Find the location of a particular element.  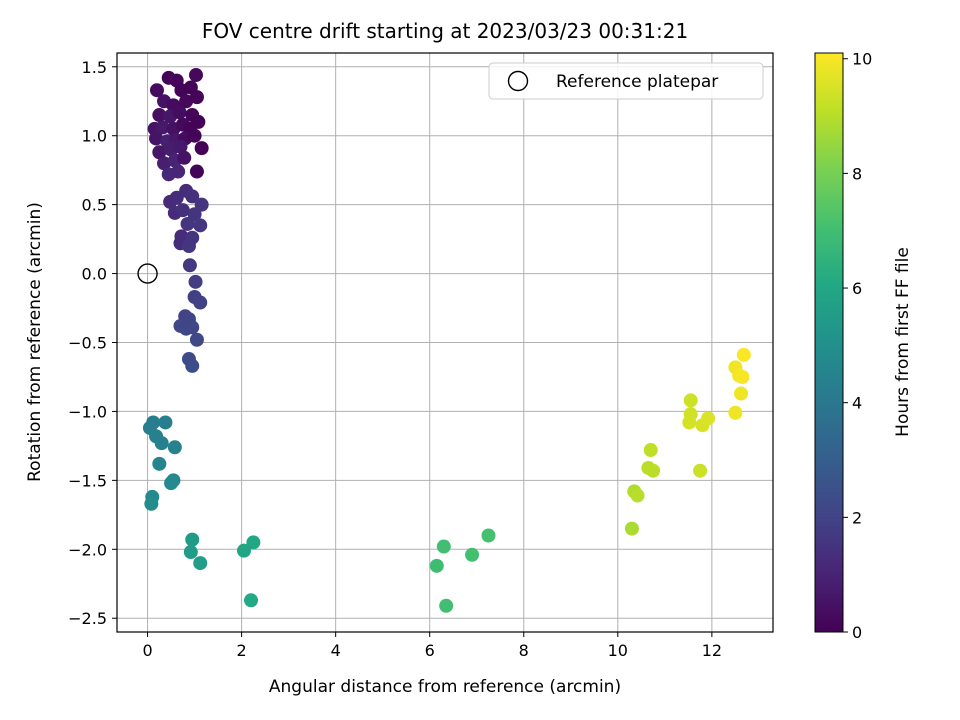

legend-box is located at coordinates (626, 81).